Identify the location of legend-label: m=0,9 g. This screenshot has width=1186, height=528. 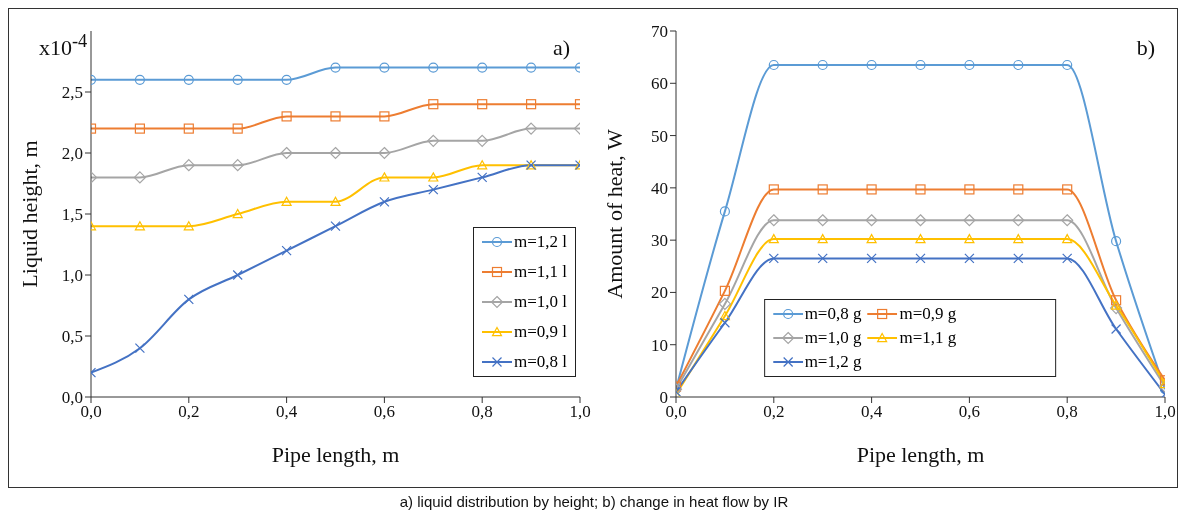
(928, 314).